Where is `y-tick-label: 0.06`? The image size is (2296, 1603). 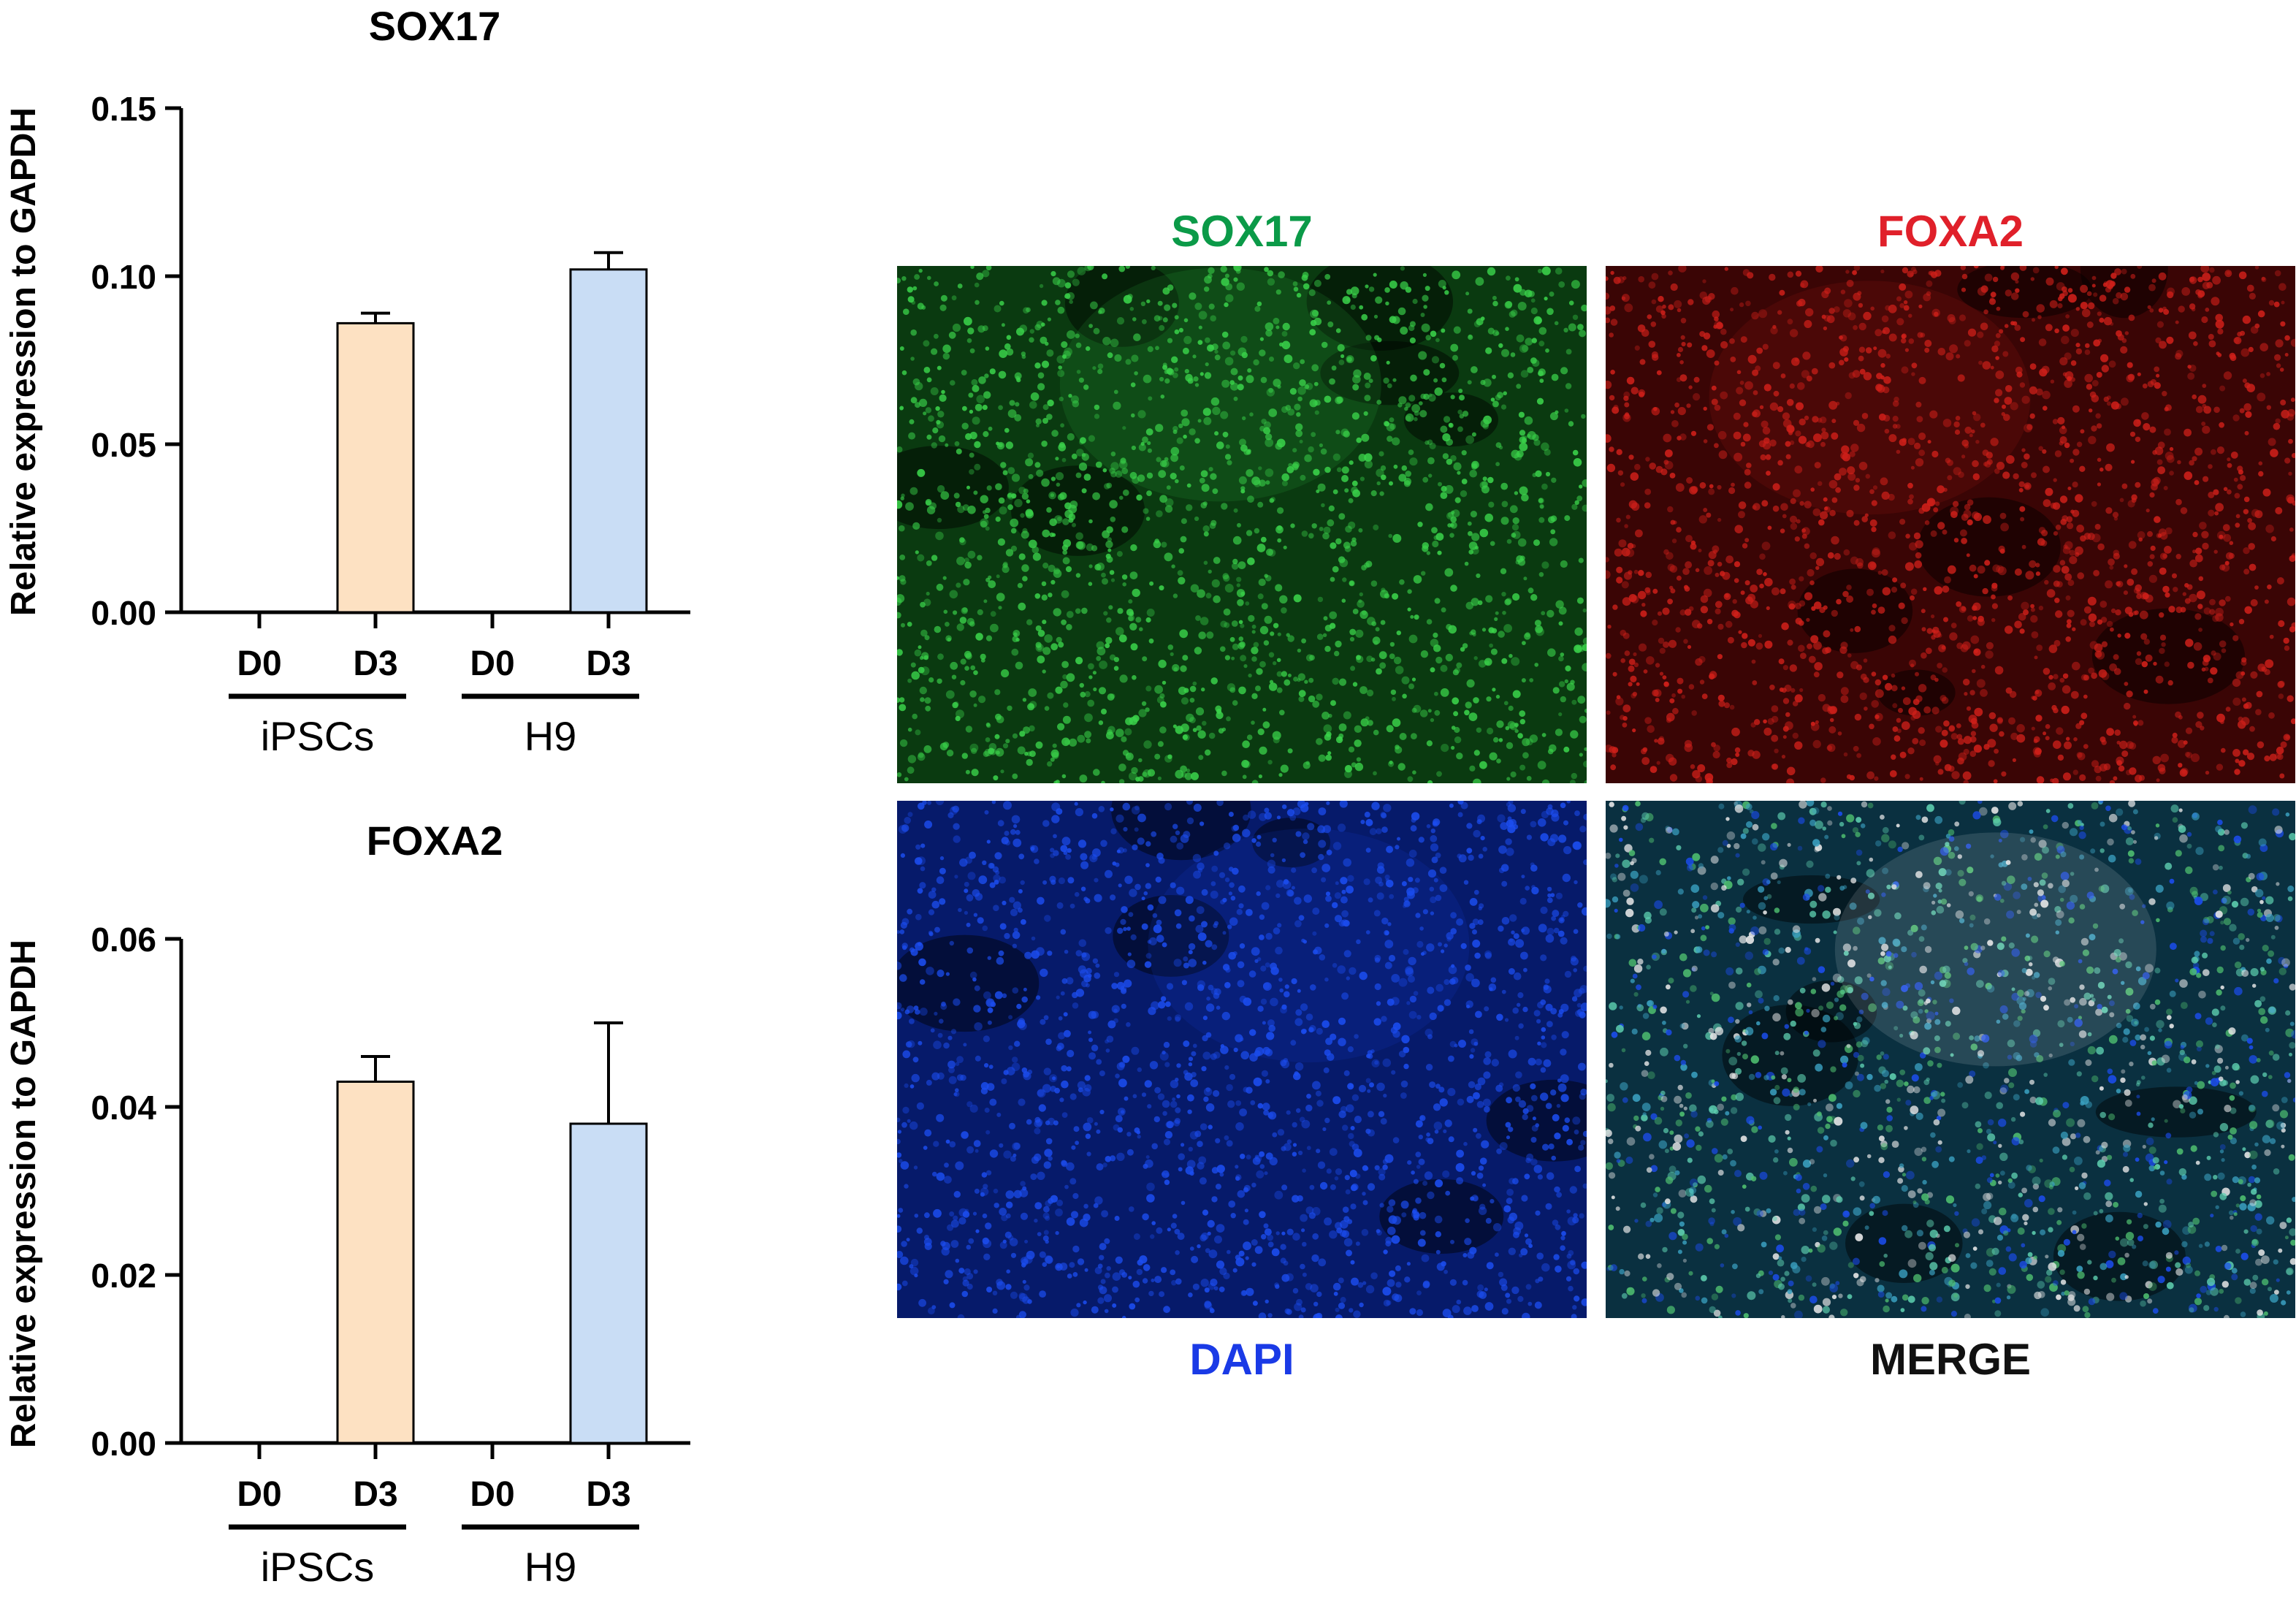 y-tick-label: 0.06 is located at coordinates (123, 940).